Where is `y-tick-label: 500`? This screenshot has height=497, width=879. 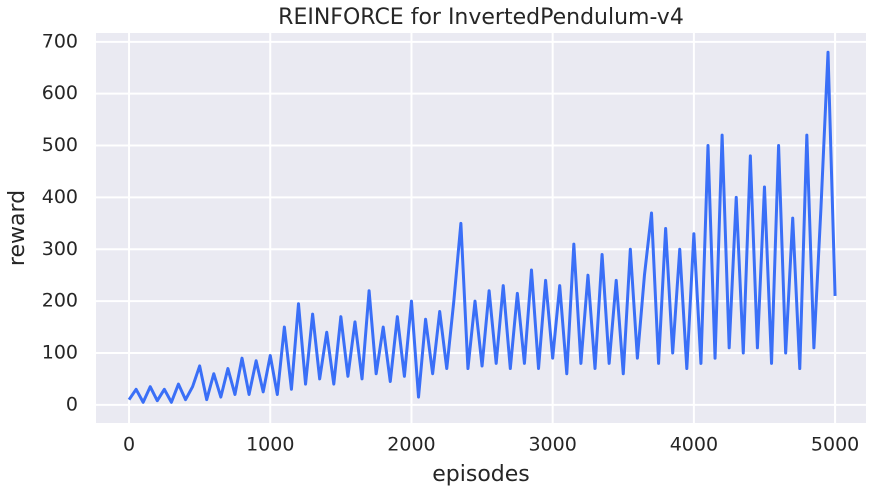 y-tick-label: 500 is located at coordinates (60, 145).